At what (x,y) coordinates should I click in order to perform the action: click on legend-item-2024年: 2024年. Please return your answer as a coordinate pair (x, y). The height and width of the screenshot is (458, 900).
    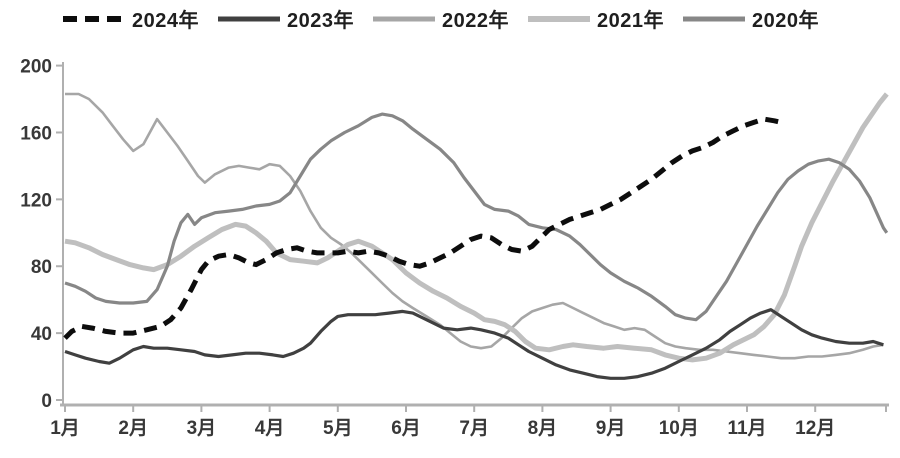
    Looking at the image, I should click on (130, 18).